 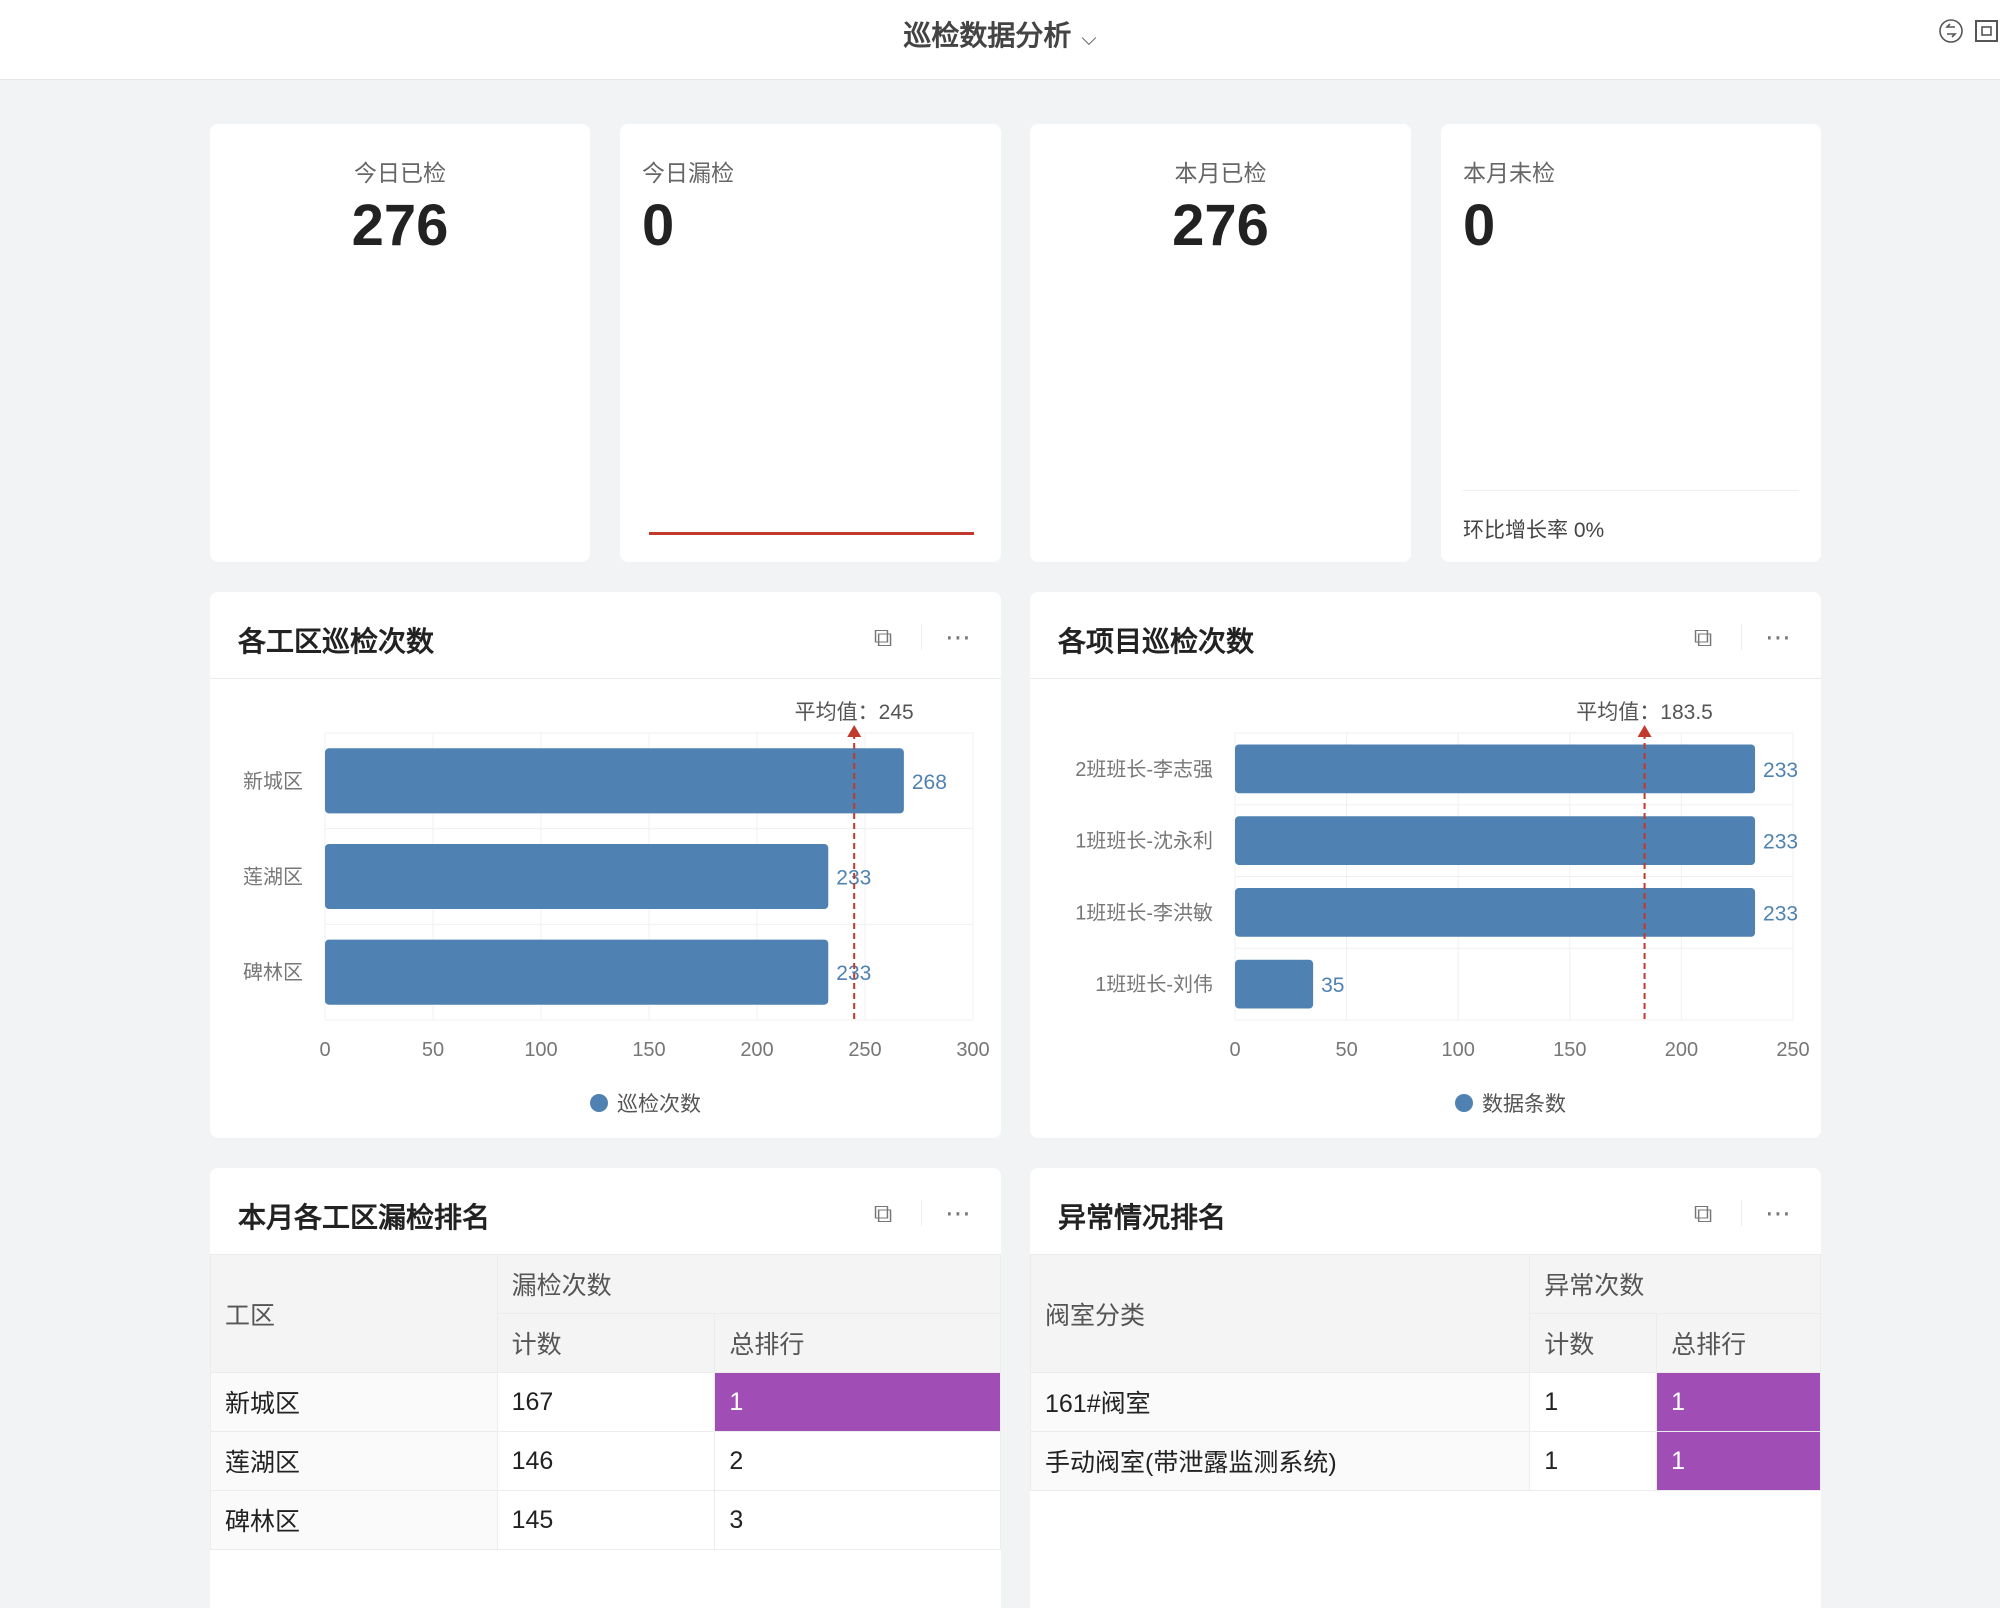 I want to click on average-label: 平均值：245, so click(x=854, y=712).